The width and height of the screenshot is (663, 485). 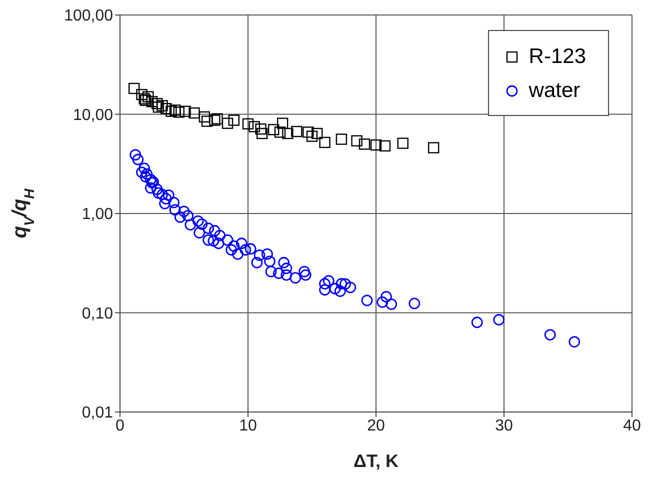 What do you see at coordinates (89, 16) in the screenshot?
I see `y-tick-label: 100,00` at bounding box center [89, 16].